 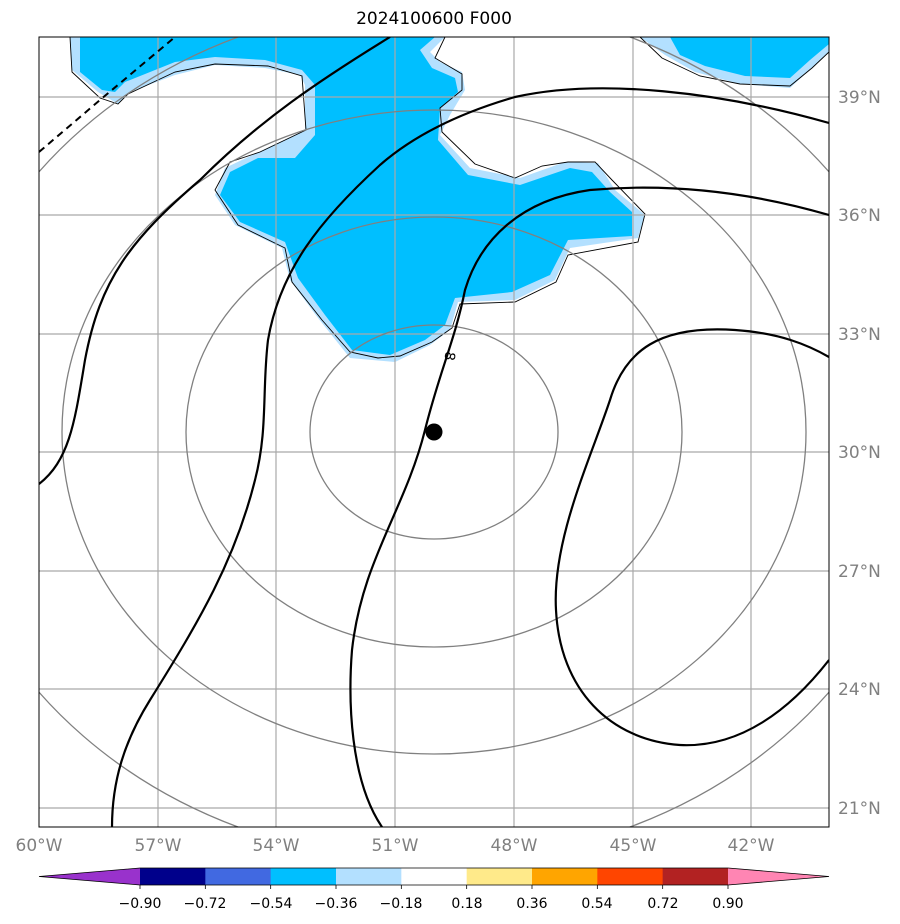 I want to click on lat-label: 24°N, so click(x=859, y=690).